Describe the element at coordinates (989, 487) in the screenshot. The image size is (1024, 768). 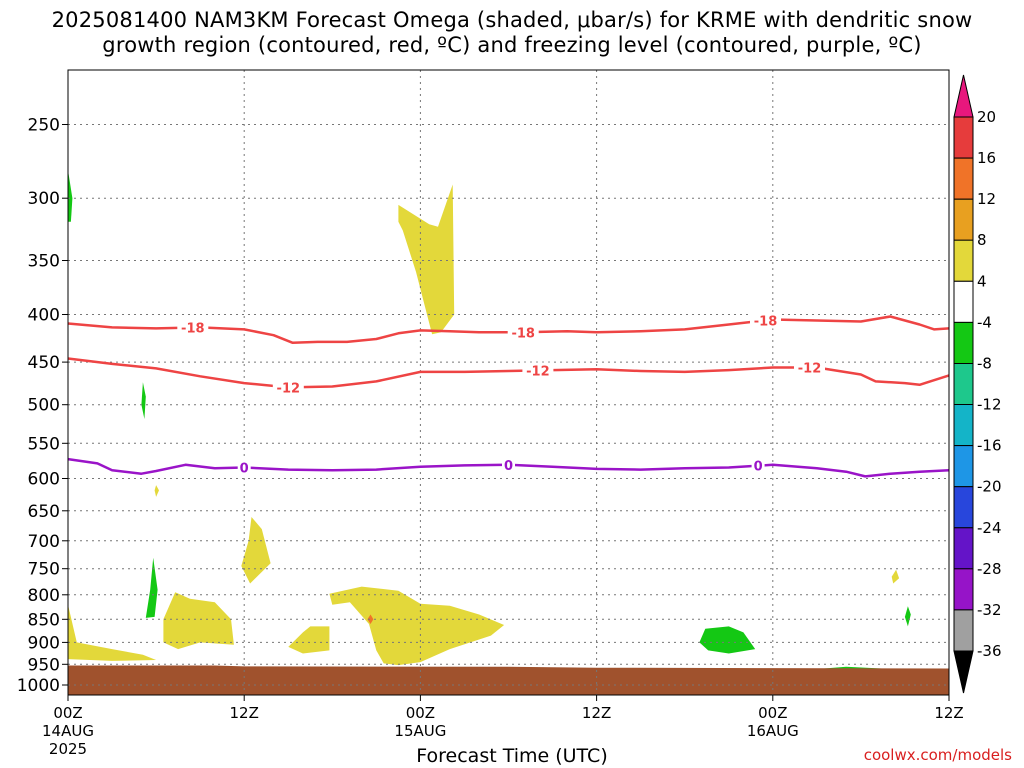
I see `colorbar-label: -20` at that location.